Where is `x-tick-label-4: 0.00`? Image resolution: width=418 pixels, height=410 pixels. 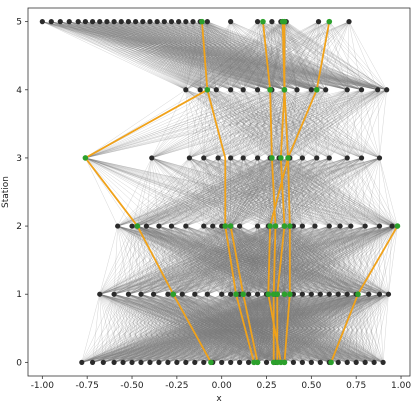
x-tick-label-4: 0.00 is located at coordinates (222, 386).